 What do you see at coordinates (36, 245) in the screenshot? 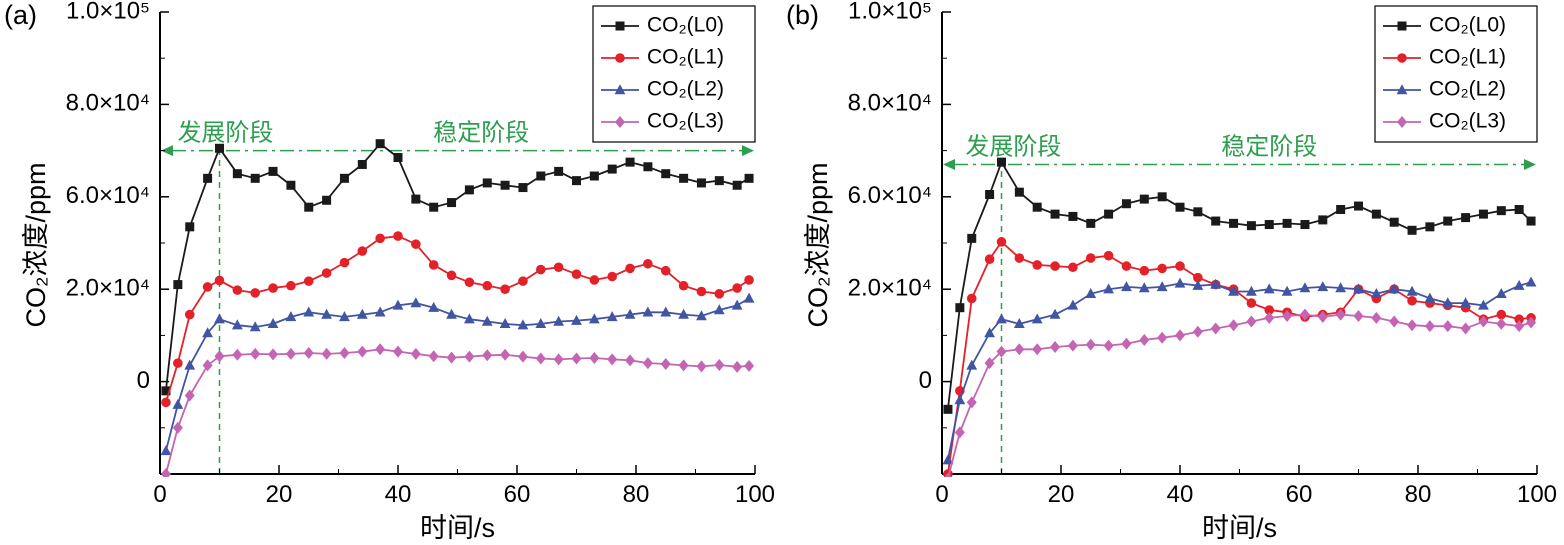
I see `panel-a-y-axis-title: CO₂浓度/ppm` at bounding box center [36, 245].